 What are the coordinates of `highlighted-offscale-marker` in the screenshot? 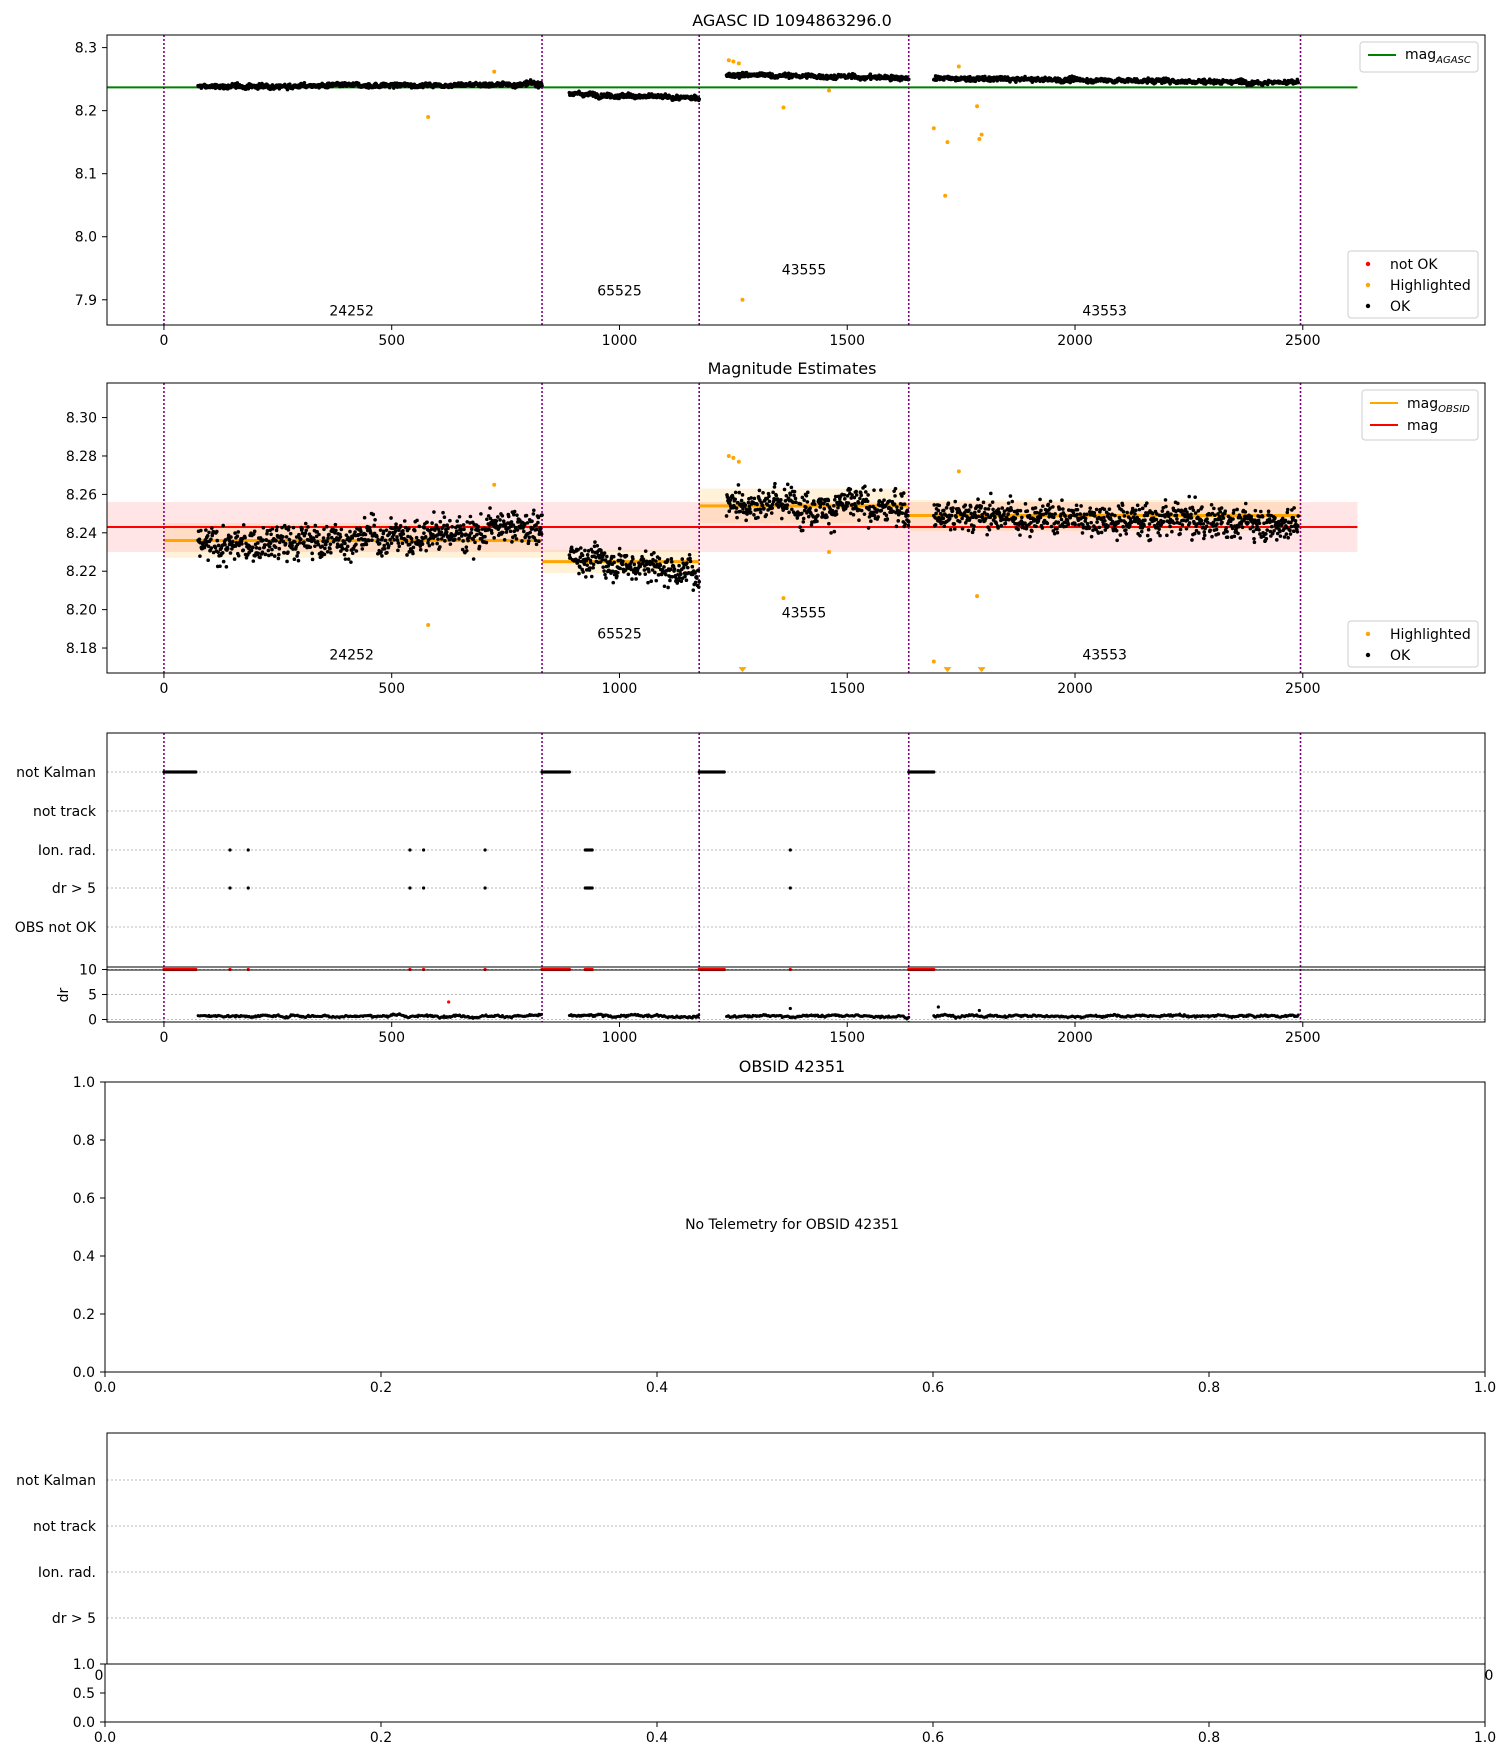 It's located at (947, 670).